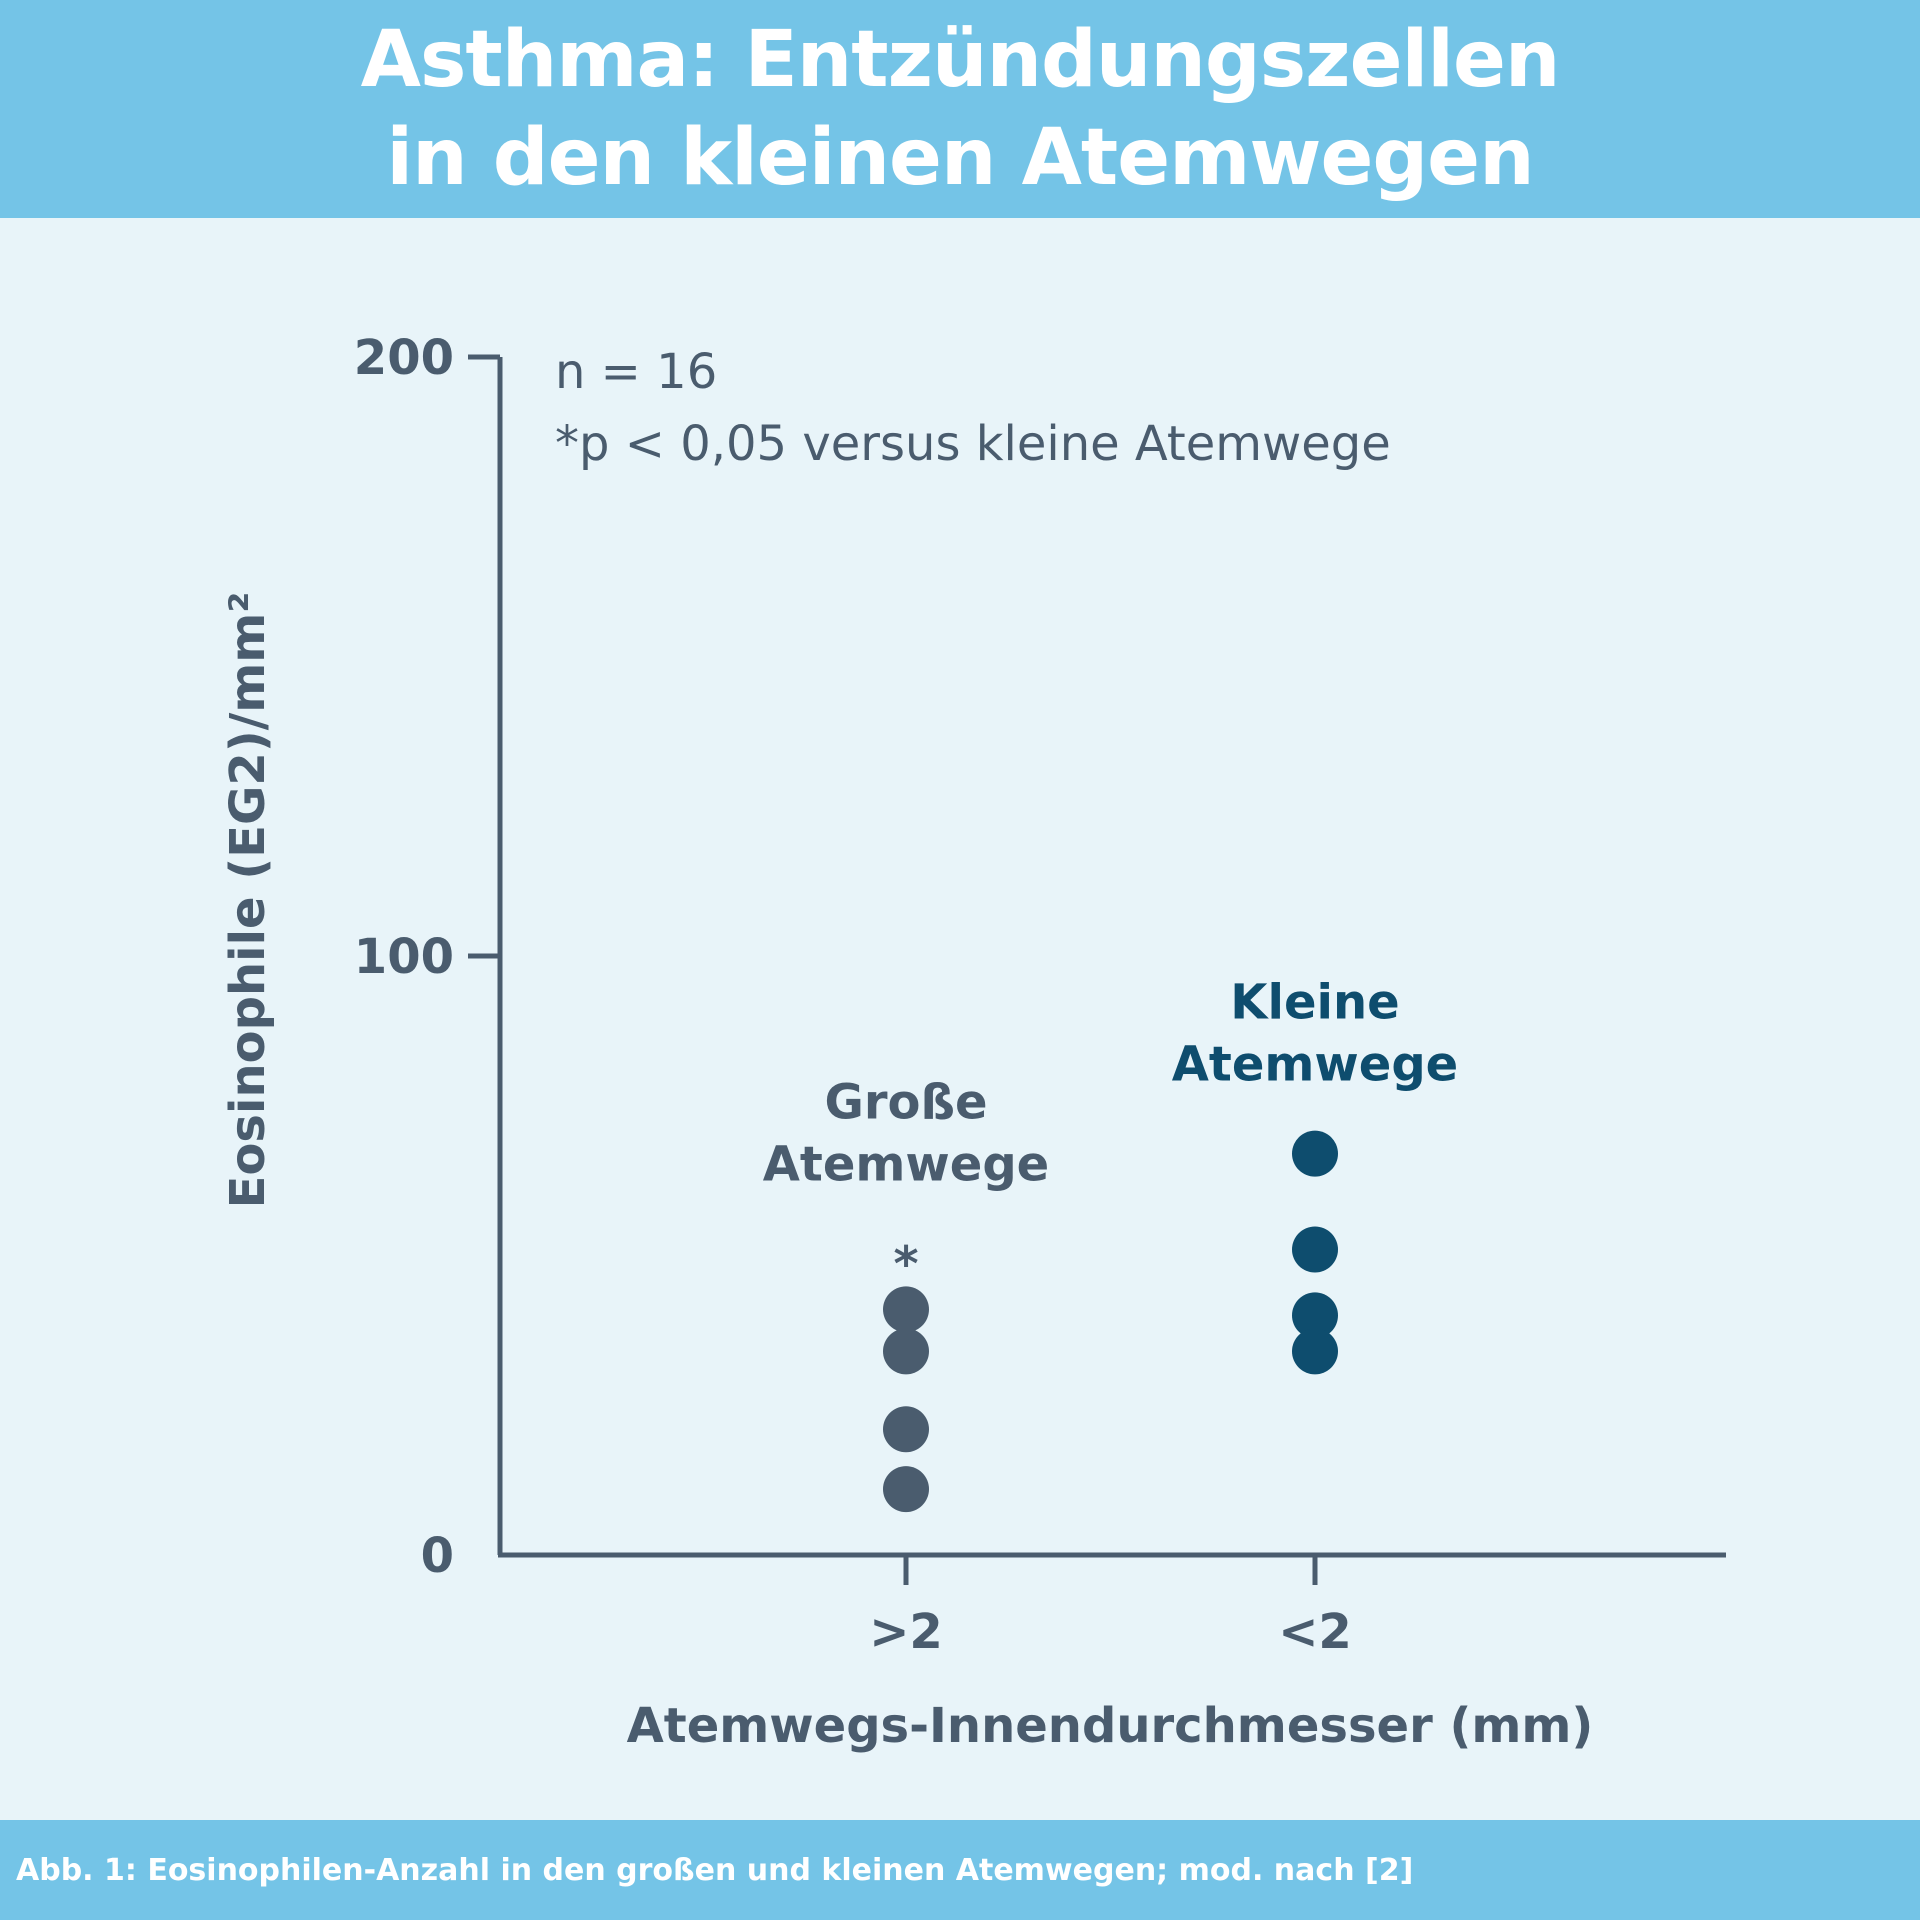 This screenshot has height=1920, width=1920. What do you see at coordinates (636, 372) in the screenshot?
I see `note-n: n = 16` at bounding box center [636, 372].